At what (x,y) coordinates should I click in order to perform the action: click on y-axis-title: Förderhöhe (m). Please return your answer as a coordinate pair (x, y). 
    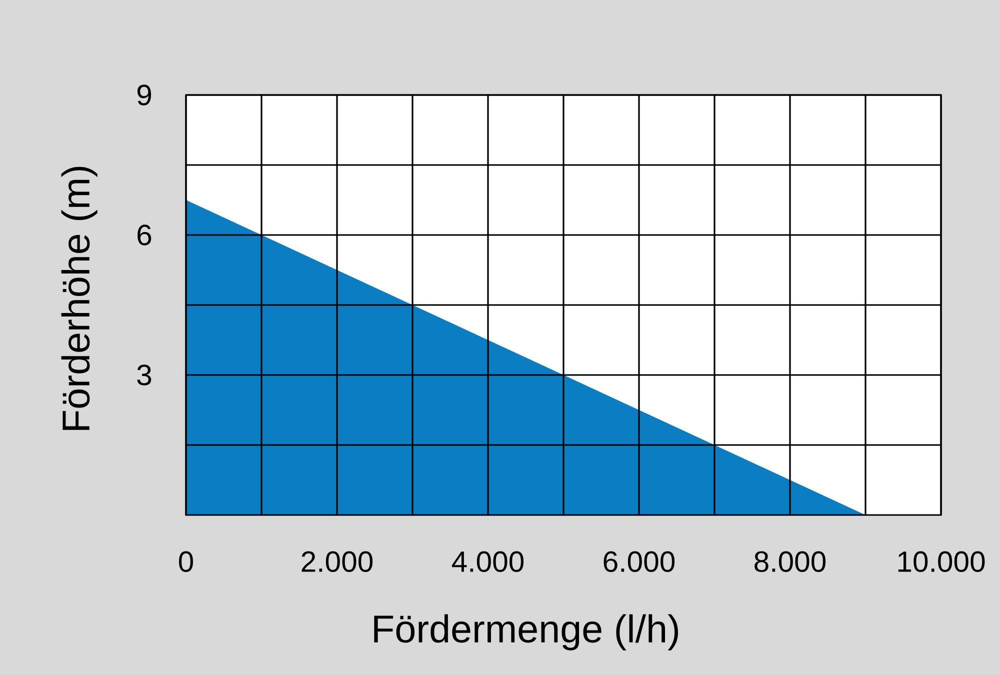
    Looking at the image, I should click on (79, 298).